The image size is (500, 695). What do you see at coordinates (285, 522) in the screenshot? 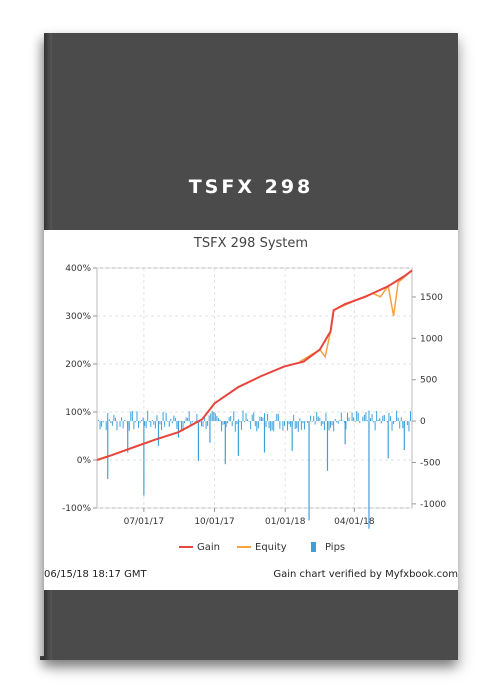
I see `x-tick-label: 01/01/18` at bounding box center [285, 522].